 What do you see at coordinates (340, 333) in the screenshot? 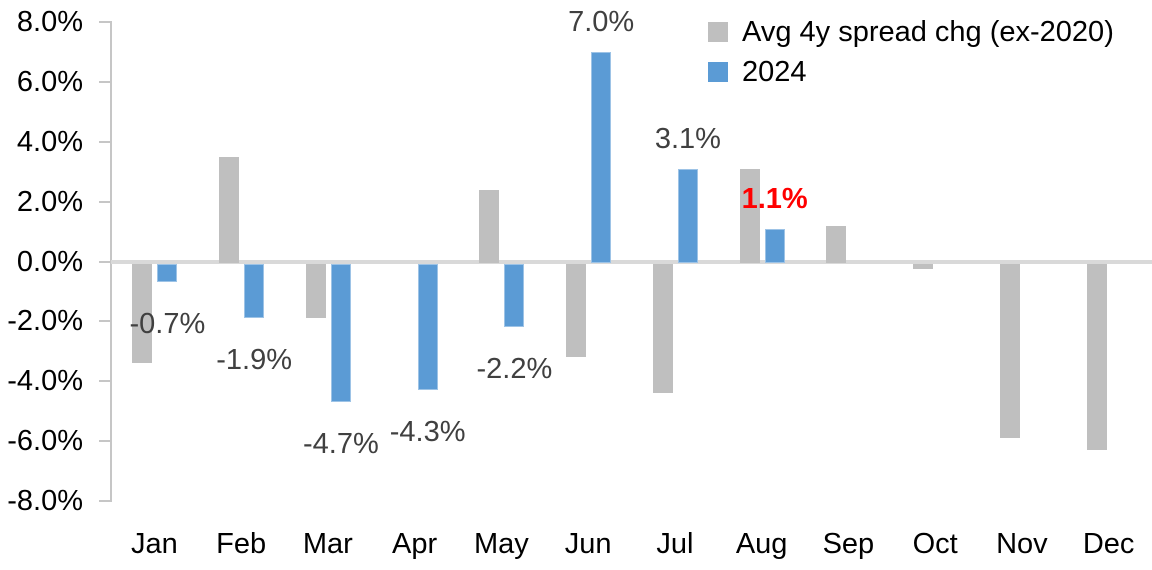
I see `bar-2024-mar` at bounding box center [340, 333].